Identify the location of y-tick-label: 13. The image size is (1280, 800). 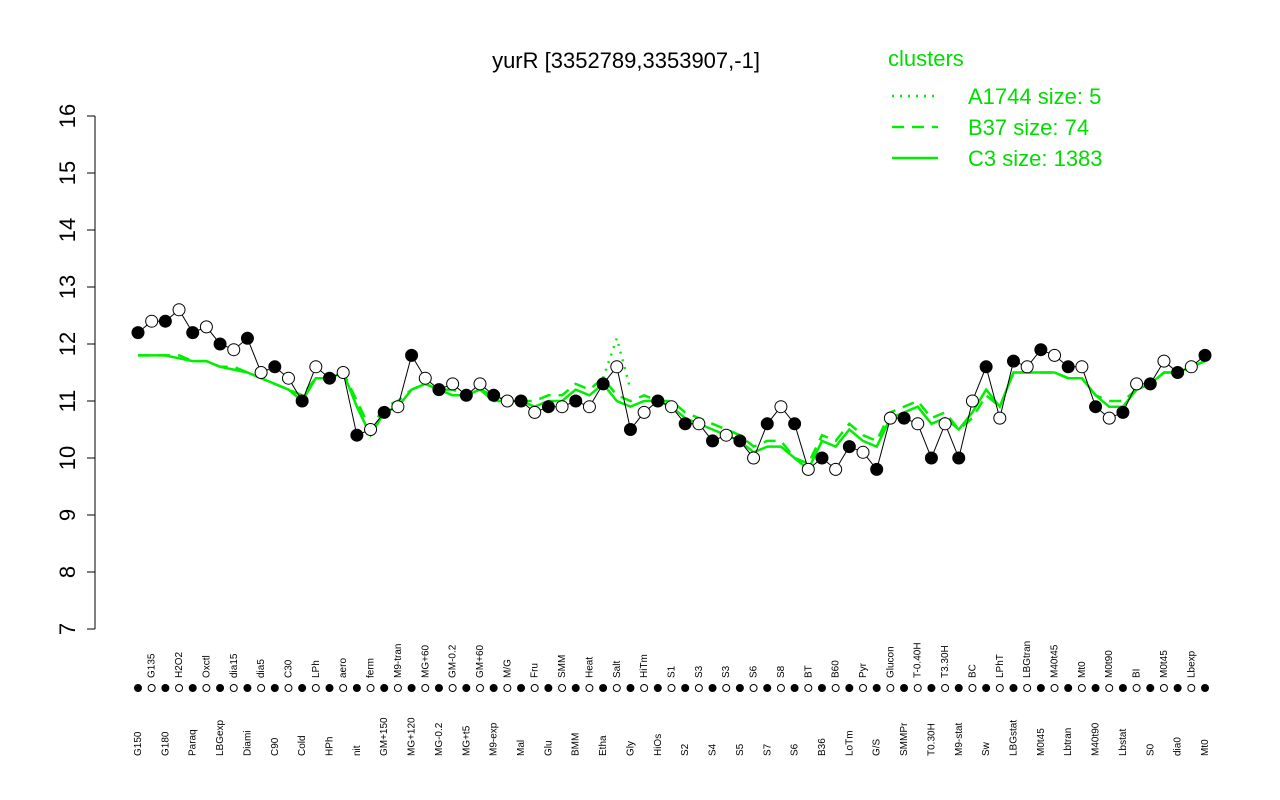
(67, 287).